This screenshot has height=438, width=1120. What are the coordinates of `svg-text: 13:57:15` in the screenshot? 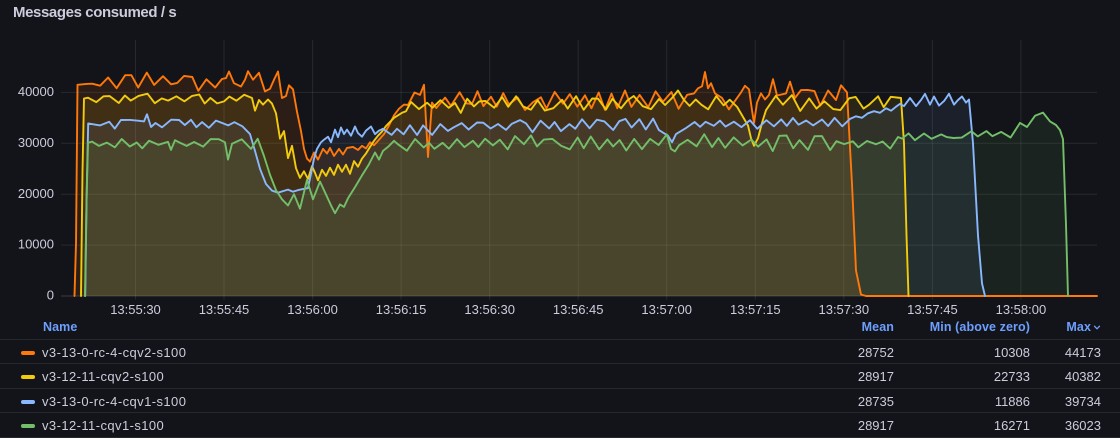 It's located at (755, 309).